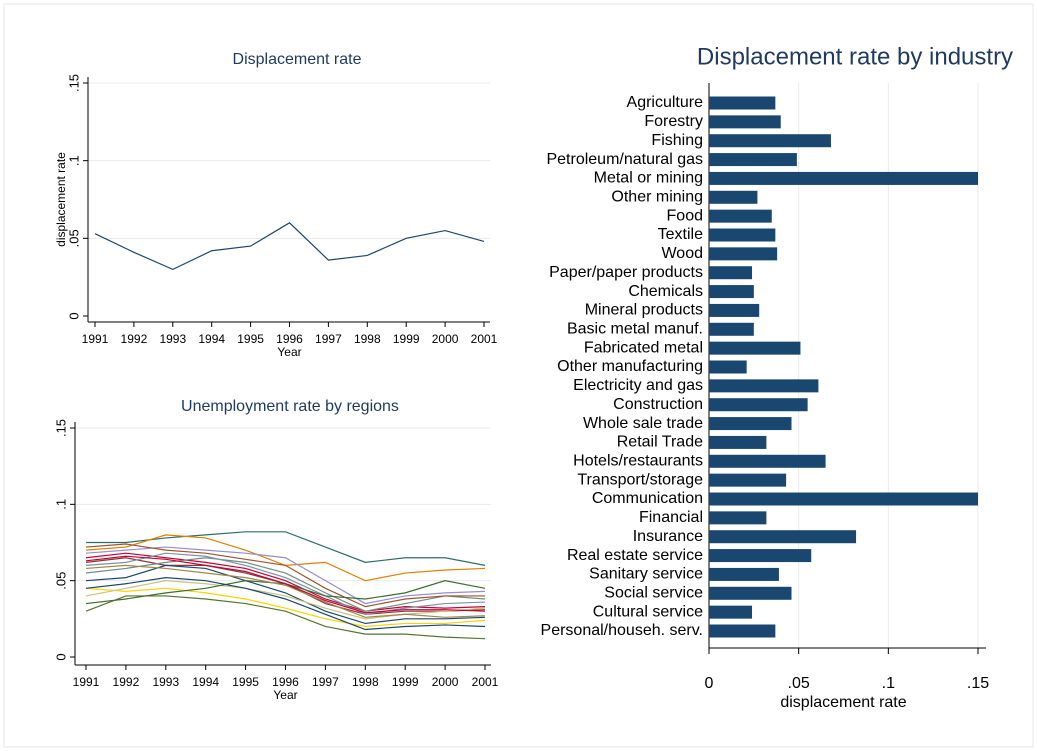 Image resolution: width=1037 pixels, height=751 pixels. What do you see at coordinates (205, 682) in the screenshot?
I see `x-tick-label: 1994` at bounding box center [205, 682].